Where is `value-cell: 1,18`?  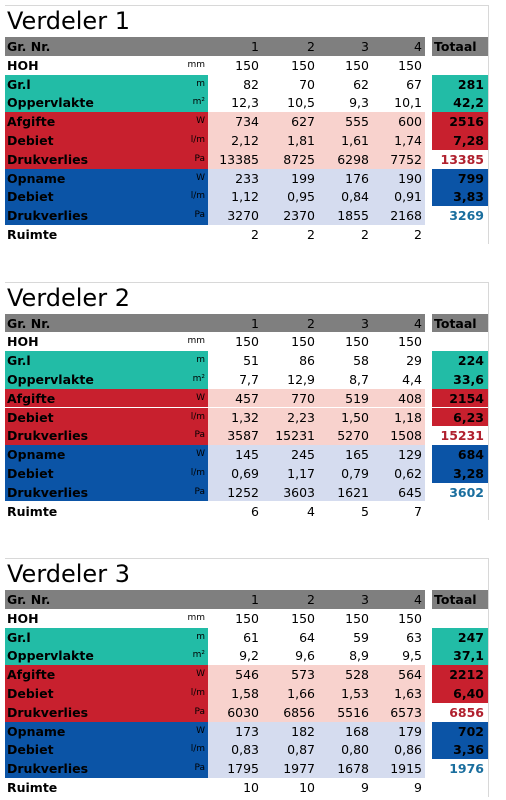 value-cell: 1,18 is located at coordinates (408, 417).